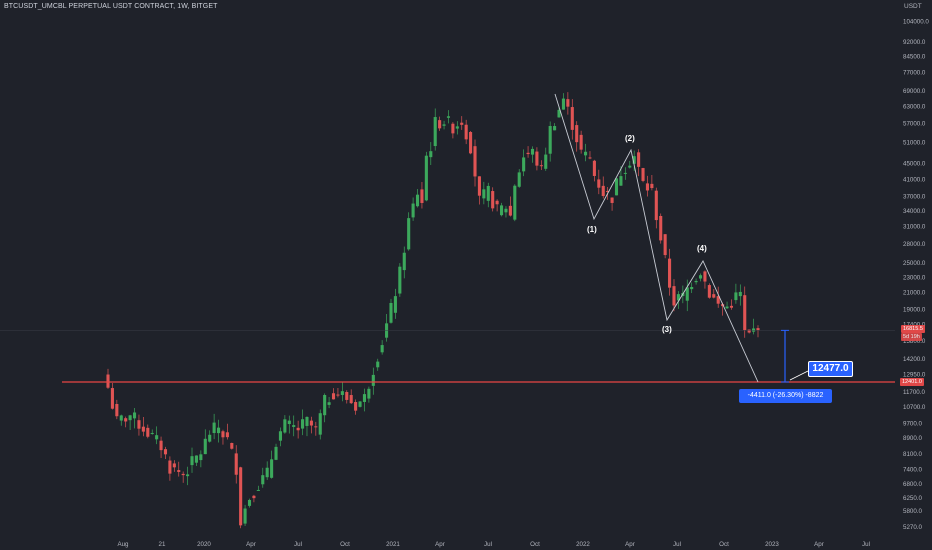  What do you see at coordinates (914, 57) in the screenshot?
I see `price-tick-label: 84500.0` at bounding box center [914, 57].